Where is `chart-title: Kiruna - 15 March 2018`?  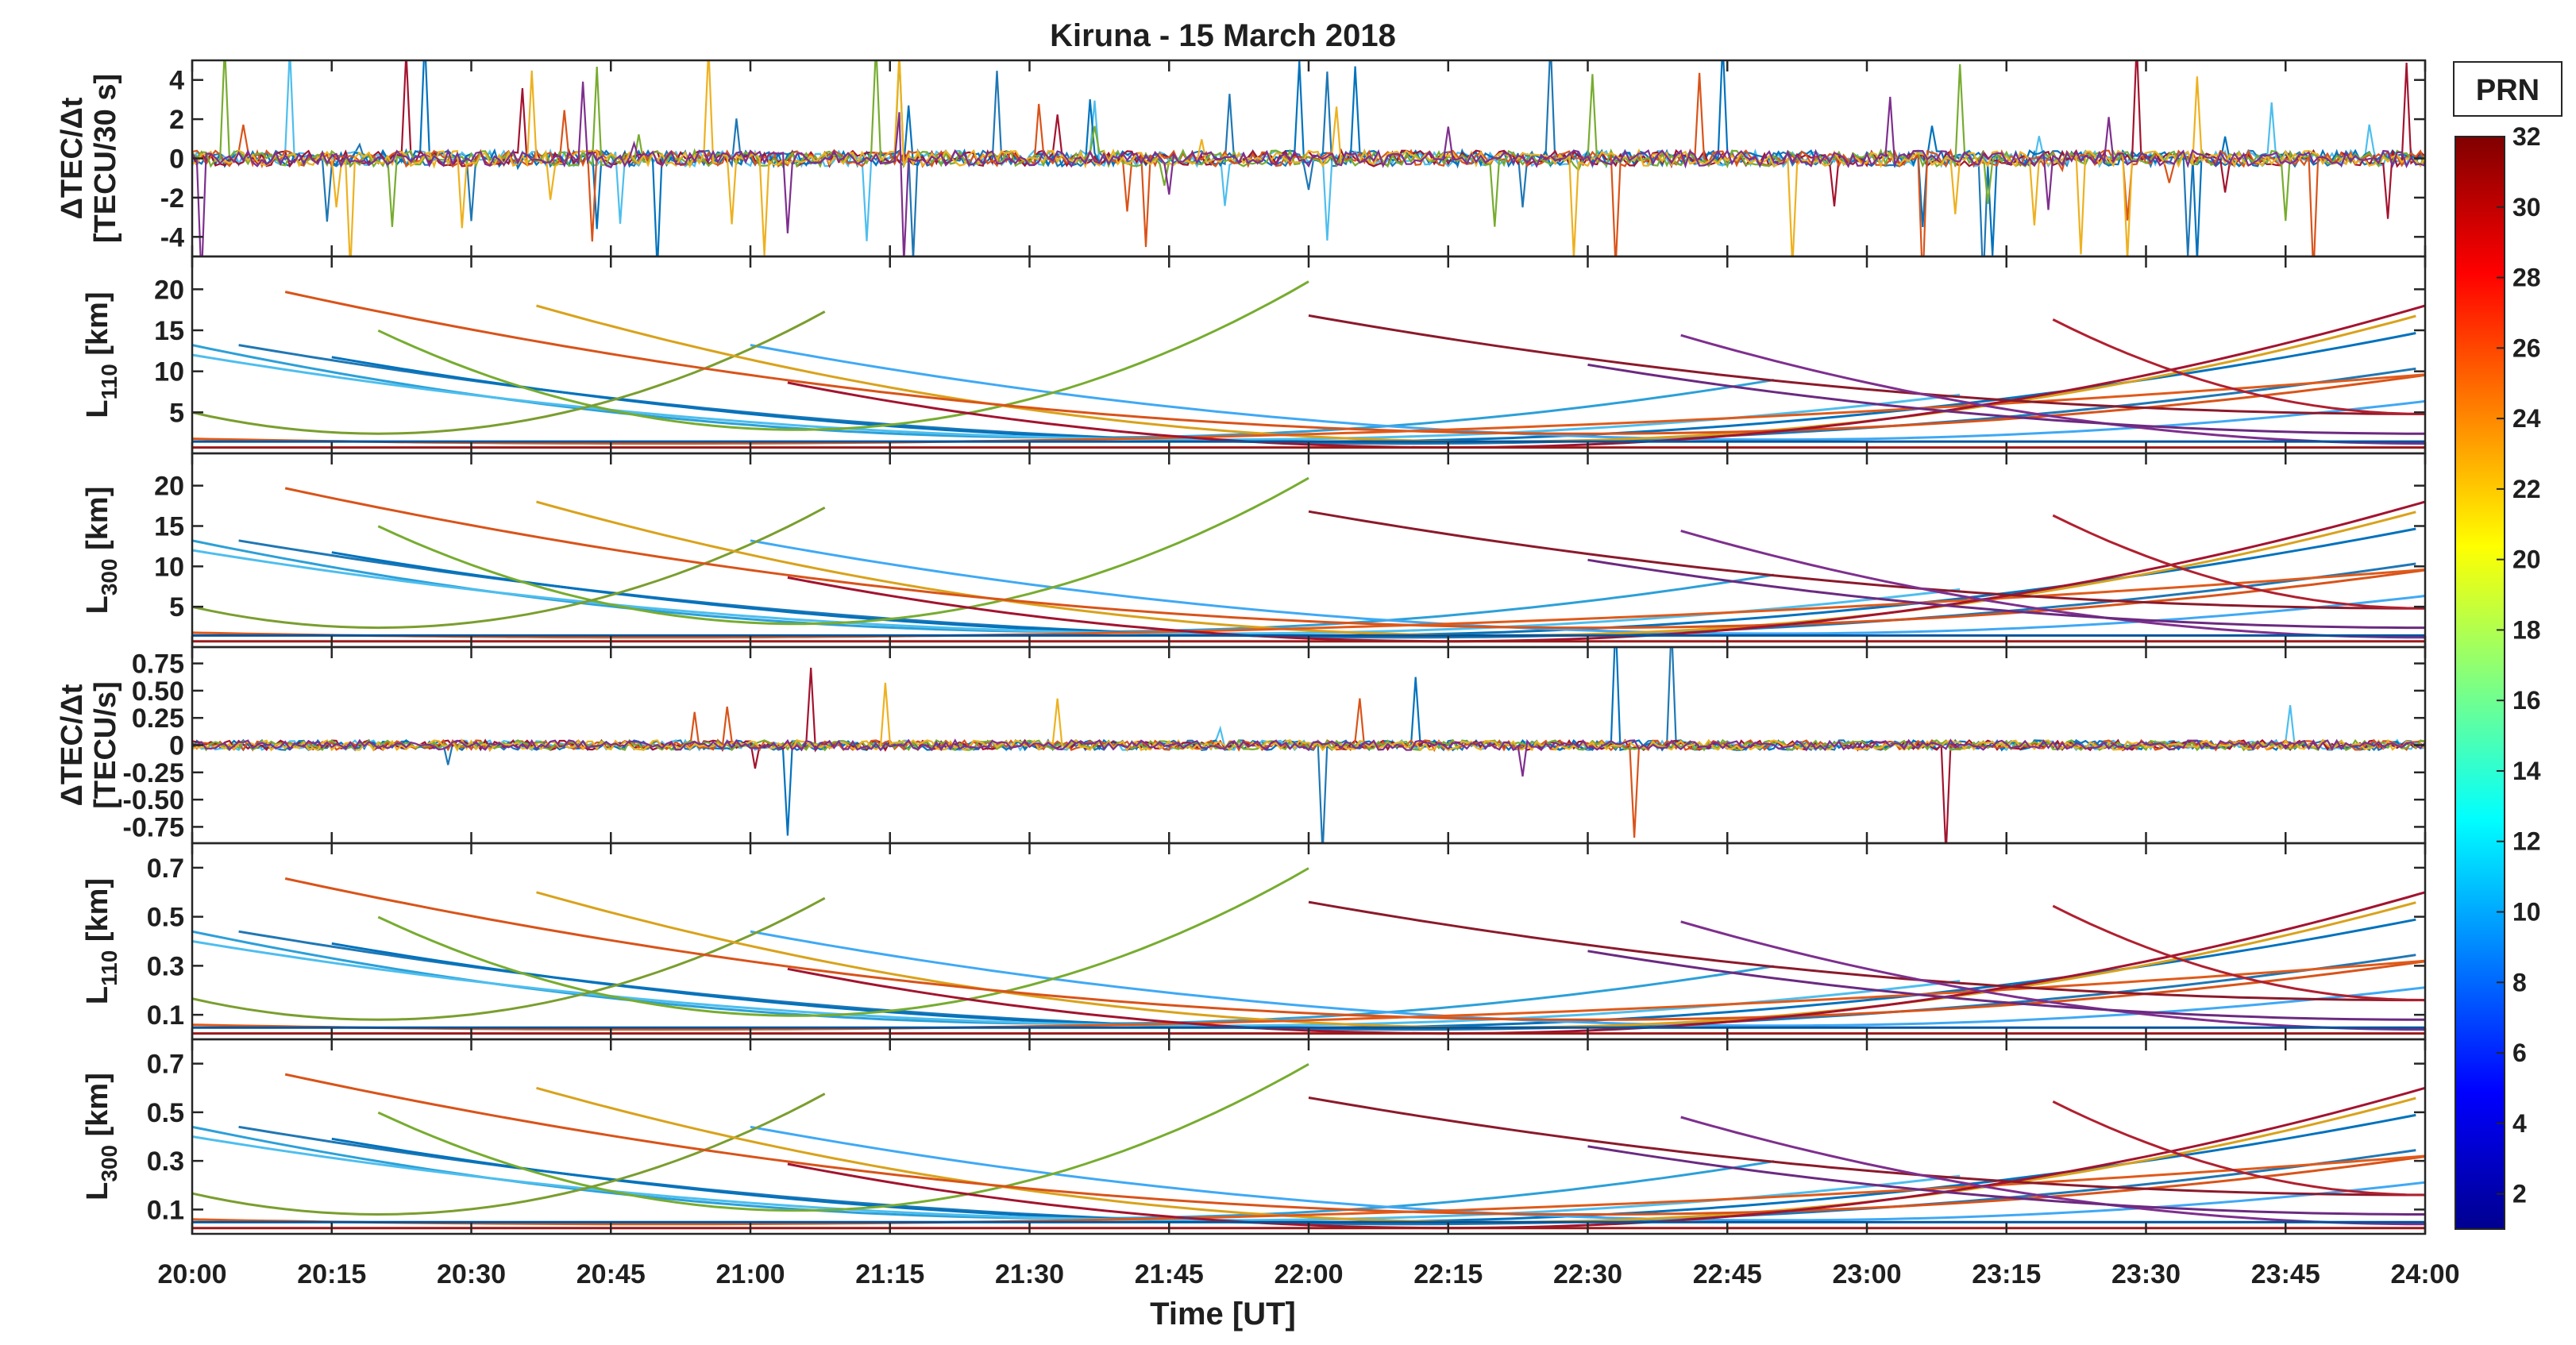 chart-title: Kiruna - 15 March 2018 is located at coordinates (1223, 35).